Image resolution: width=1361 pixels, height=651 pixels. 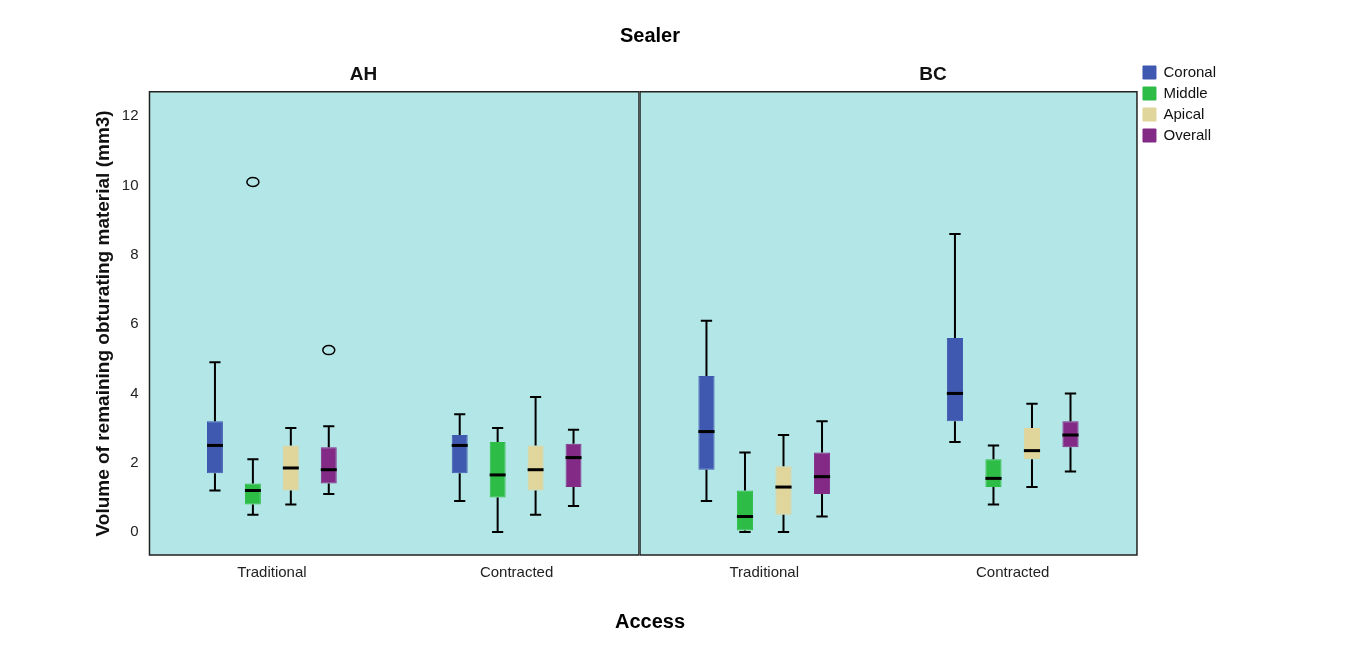 I want to click on chart-title: AH, so click(x=363, y=73).